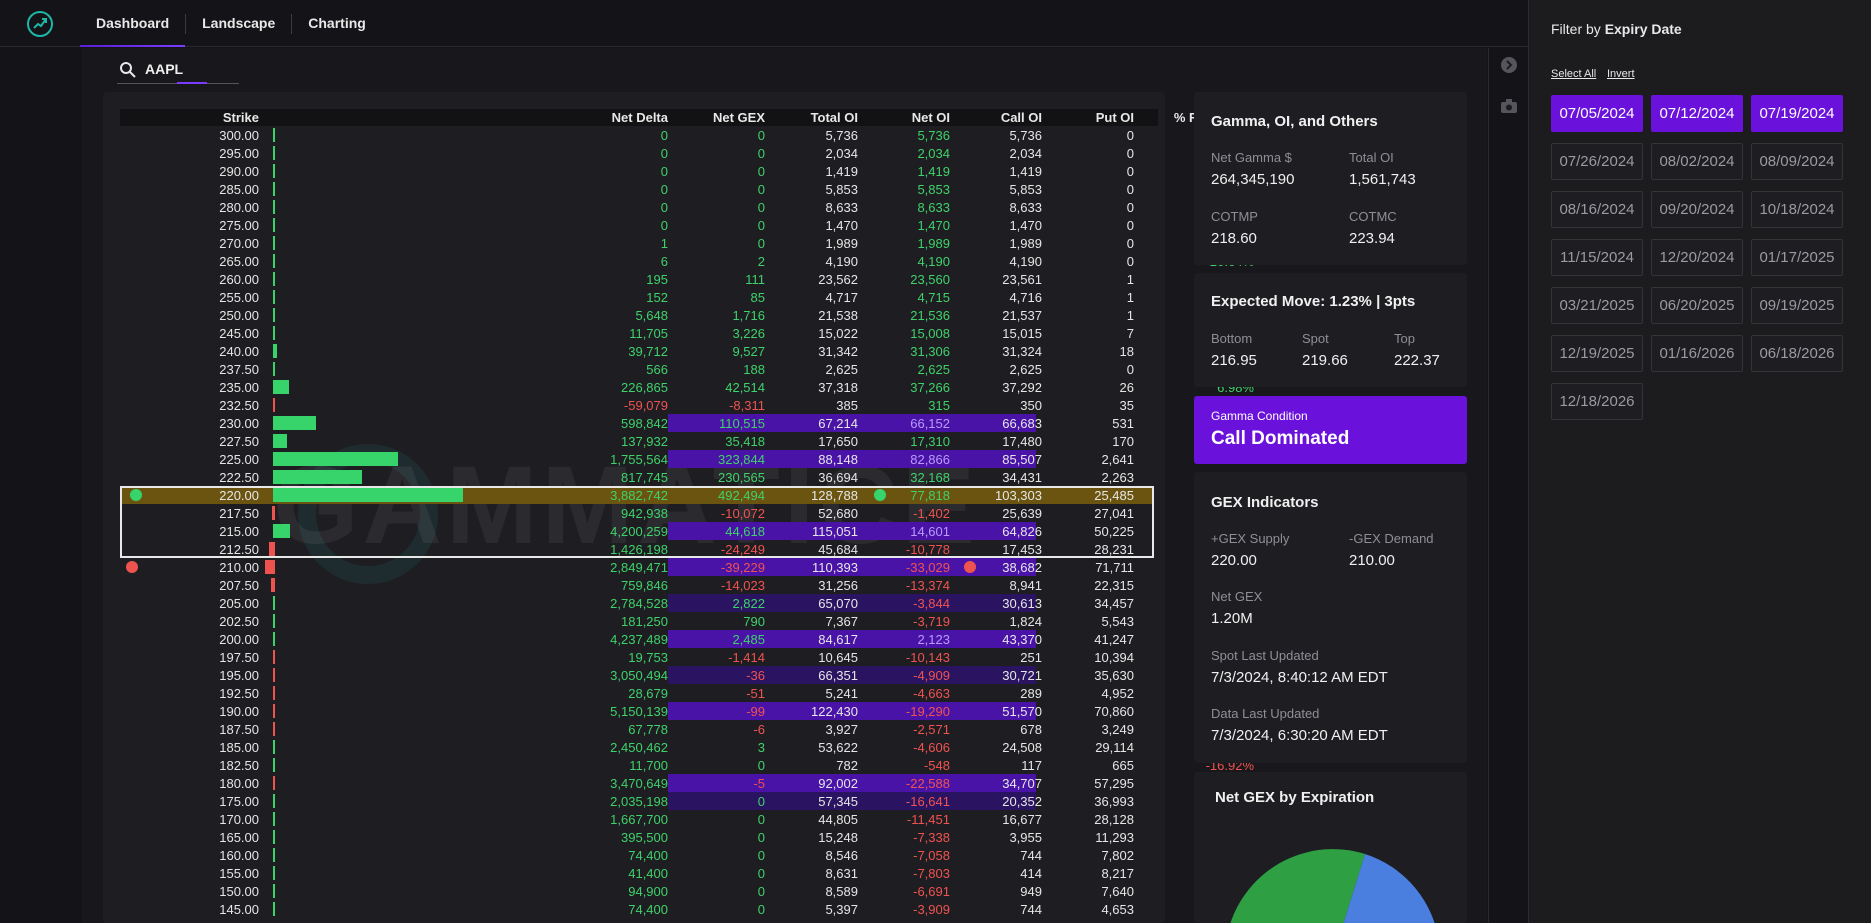 Image resolution: width=1871 pixels, height=923 pixels. I want to click on total-oi-cell: 15,022, so click(838, 333).